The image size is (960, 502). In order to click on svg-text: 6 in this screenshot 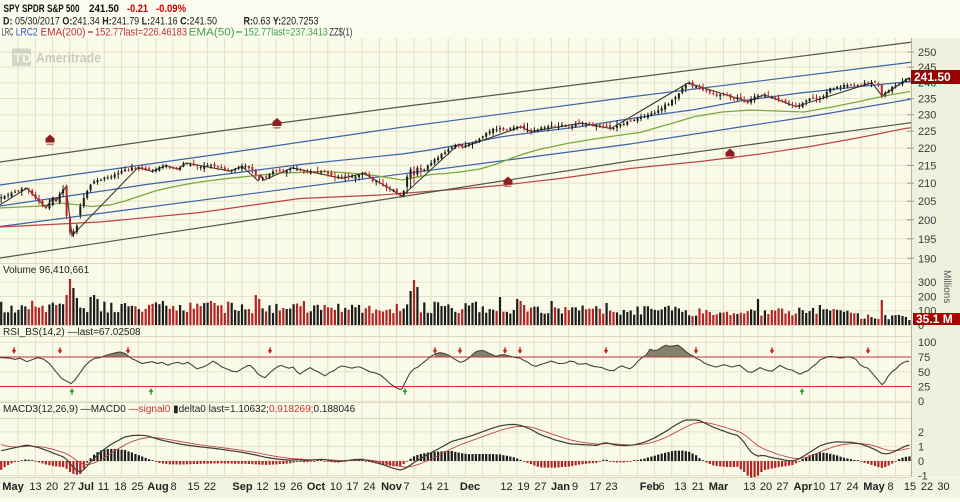, I will do `click(661, 487)`.